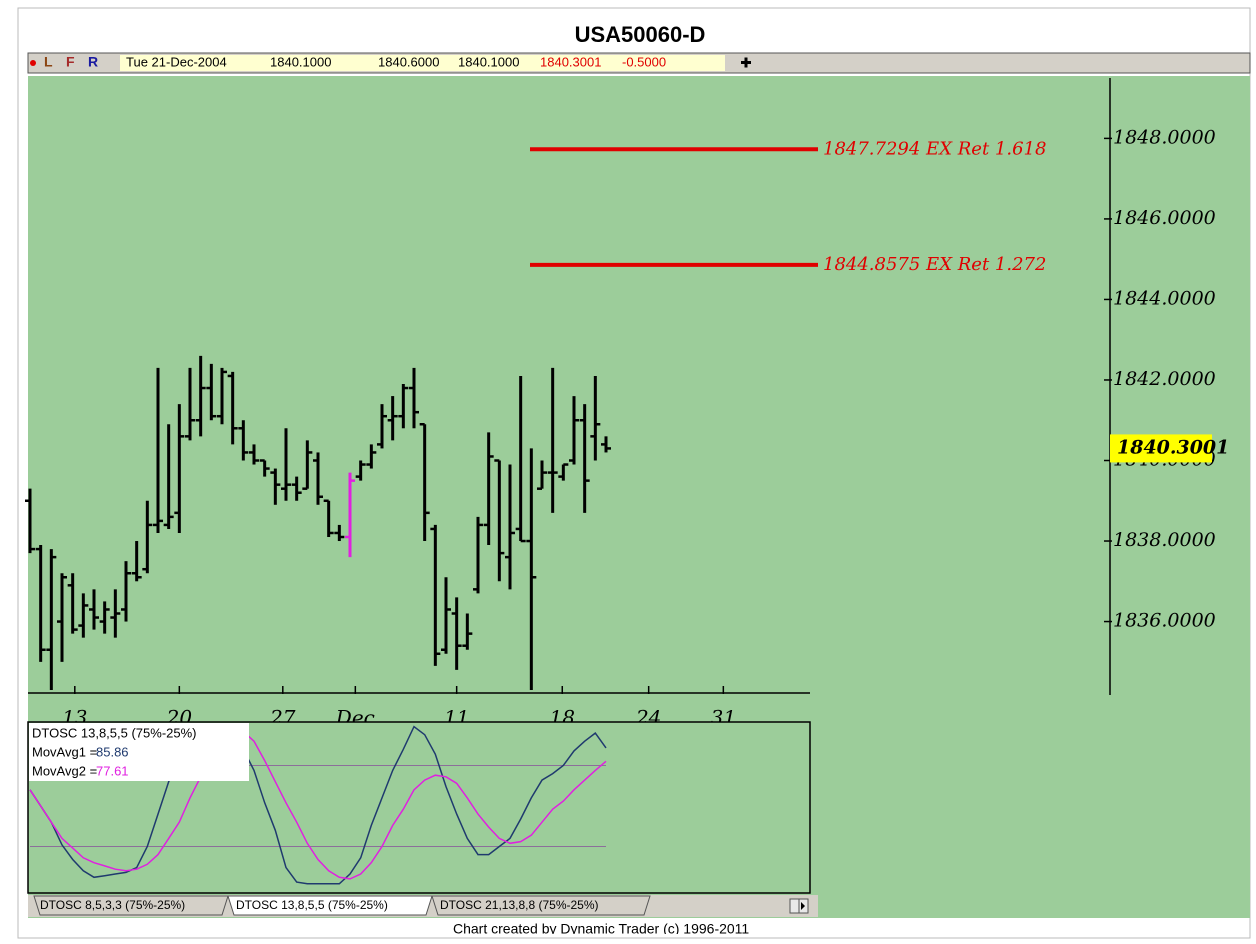 Image resolution: width=1256 pixels, height=944 pixels. Describe the element at coordinates (519, 905) in the screenshot. I see `tab-label: DTOSC 21,13,8,8 (75%-25%)` at that location.